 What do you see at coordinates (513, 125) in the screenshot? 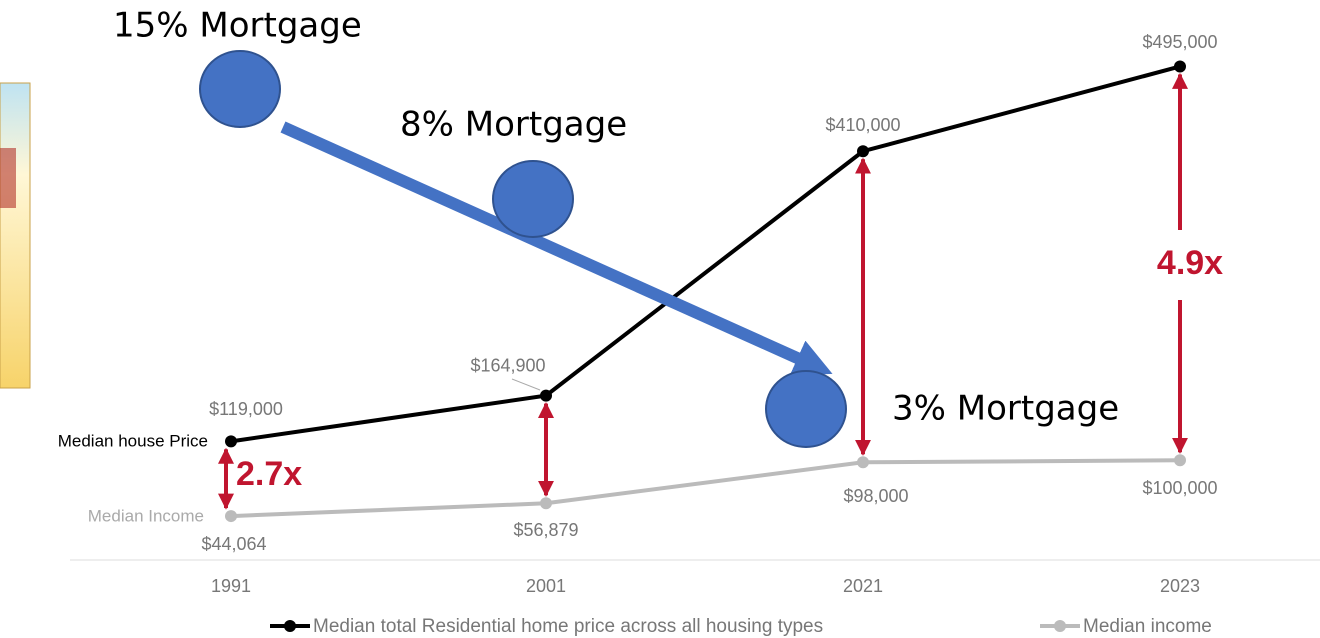
I see `annotation: 8% Mortgage` at bounding box center [513, 125].